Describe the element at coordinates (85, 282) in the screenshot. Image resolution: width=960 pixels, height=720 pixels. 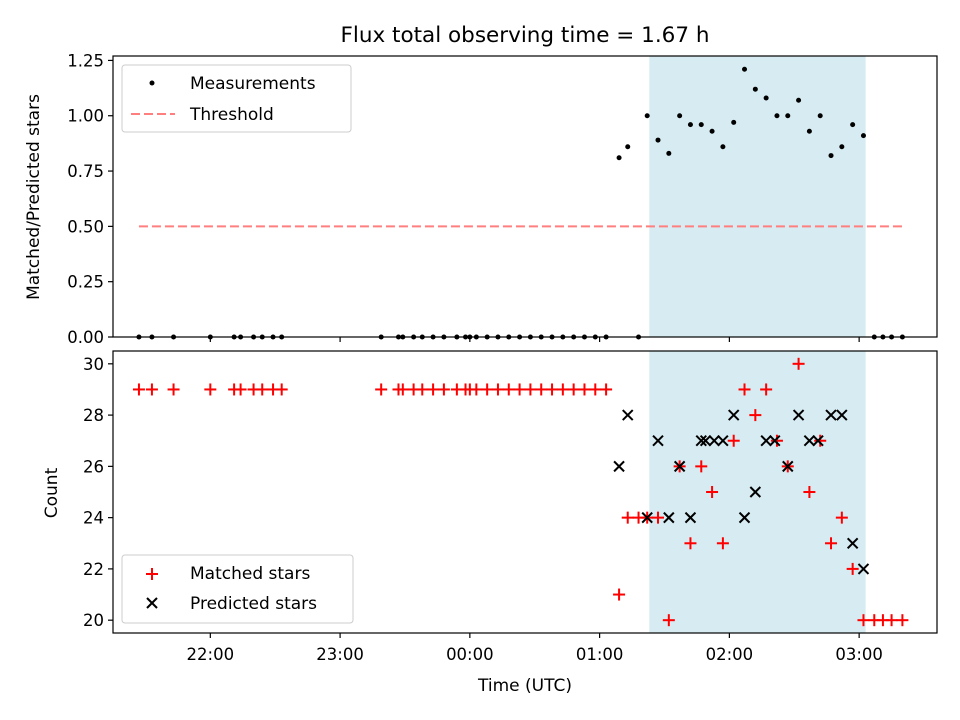
I see `y-tick-label: 0.25` at that location.